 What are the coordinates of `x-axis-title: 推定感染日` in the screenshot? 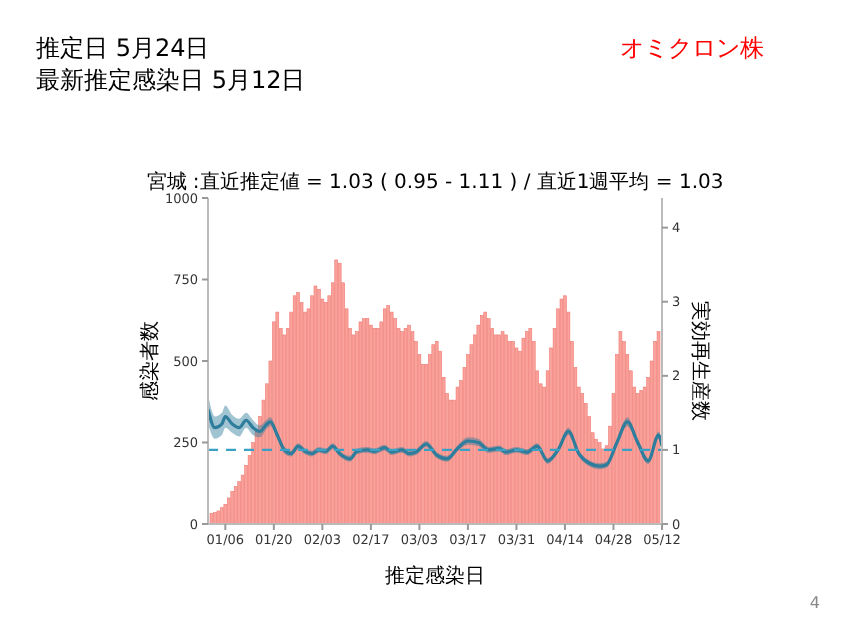 It's located at (435, 576).